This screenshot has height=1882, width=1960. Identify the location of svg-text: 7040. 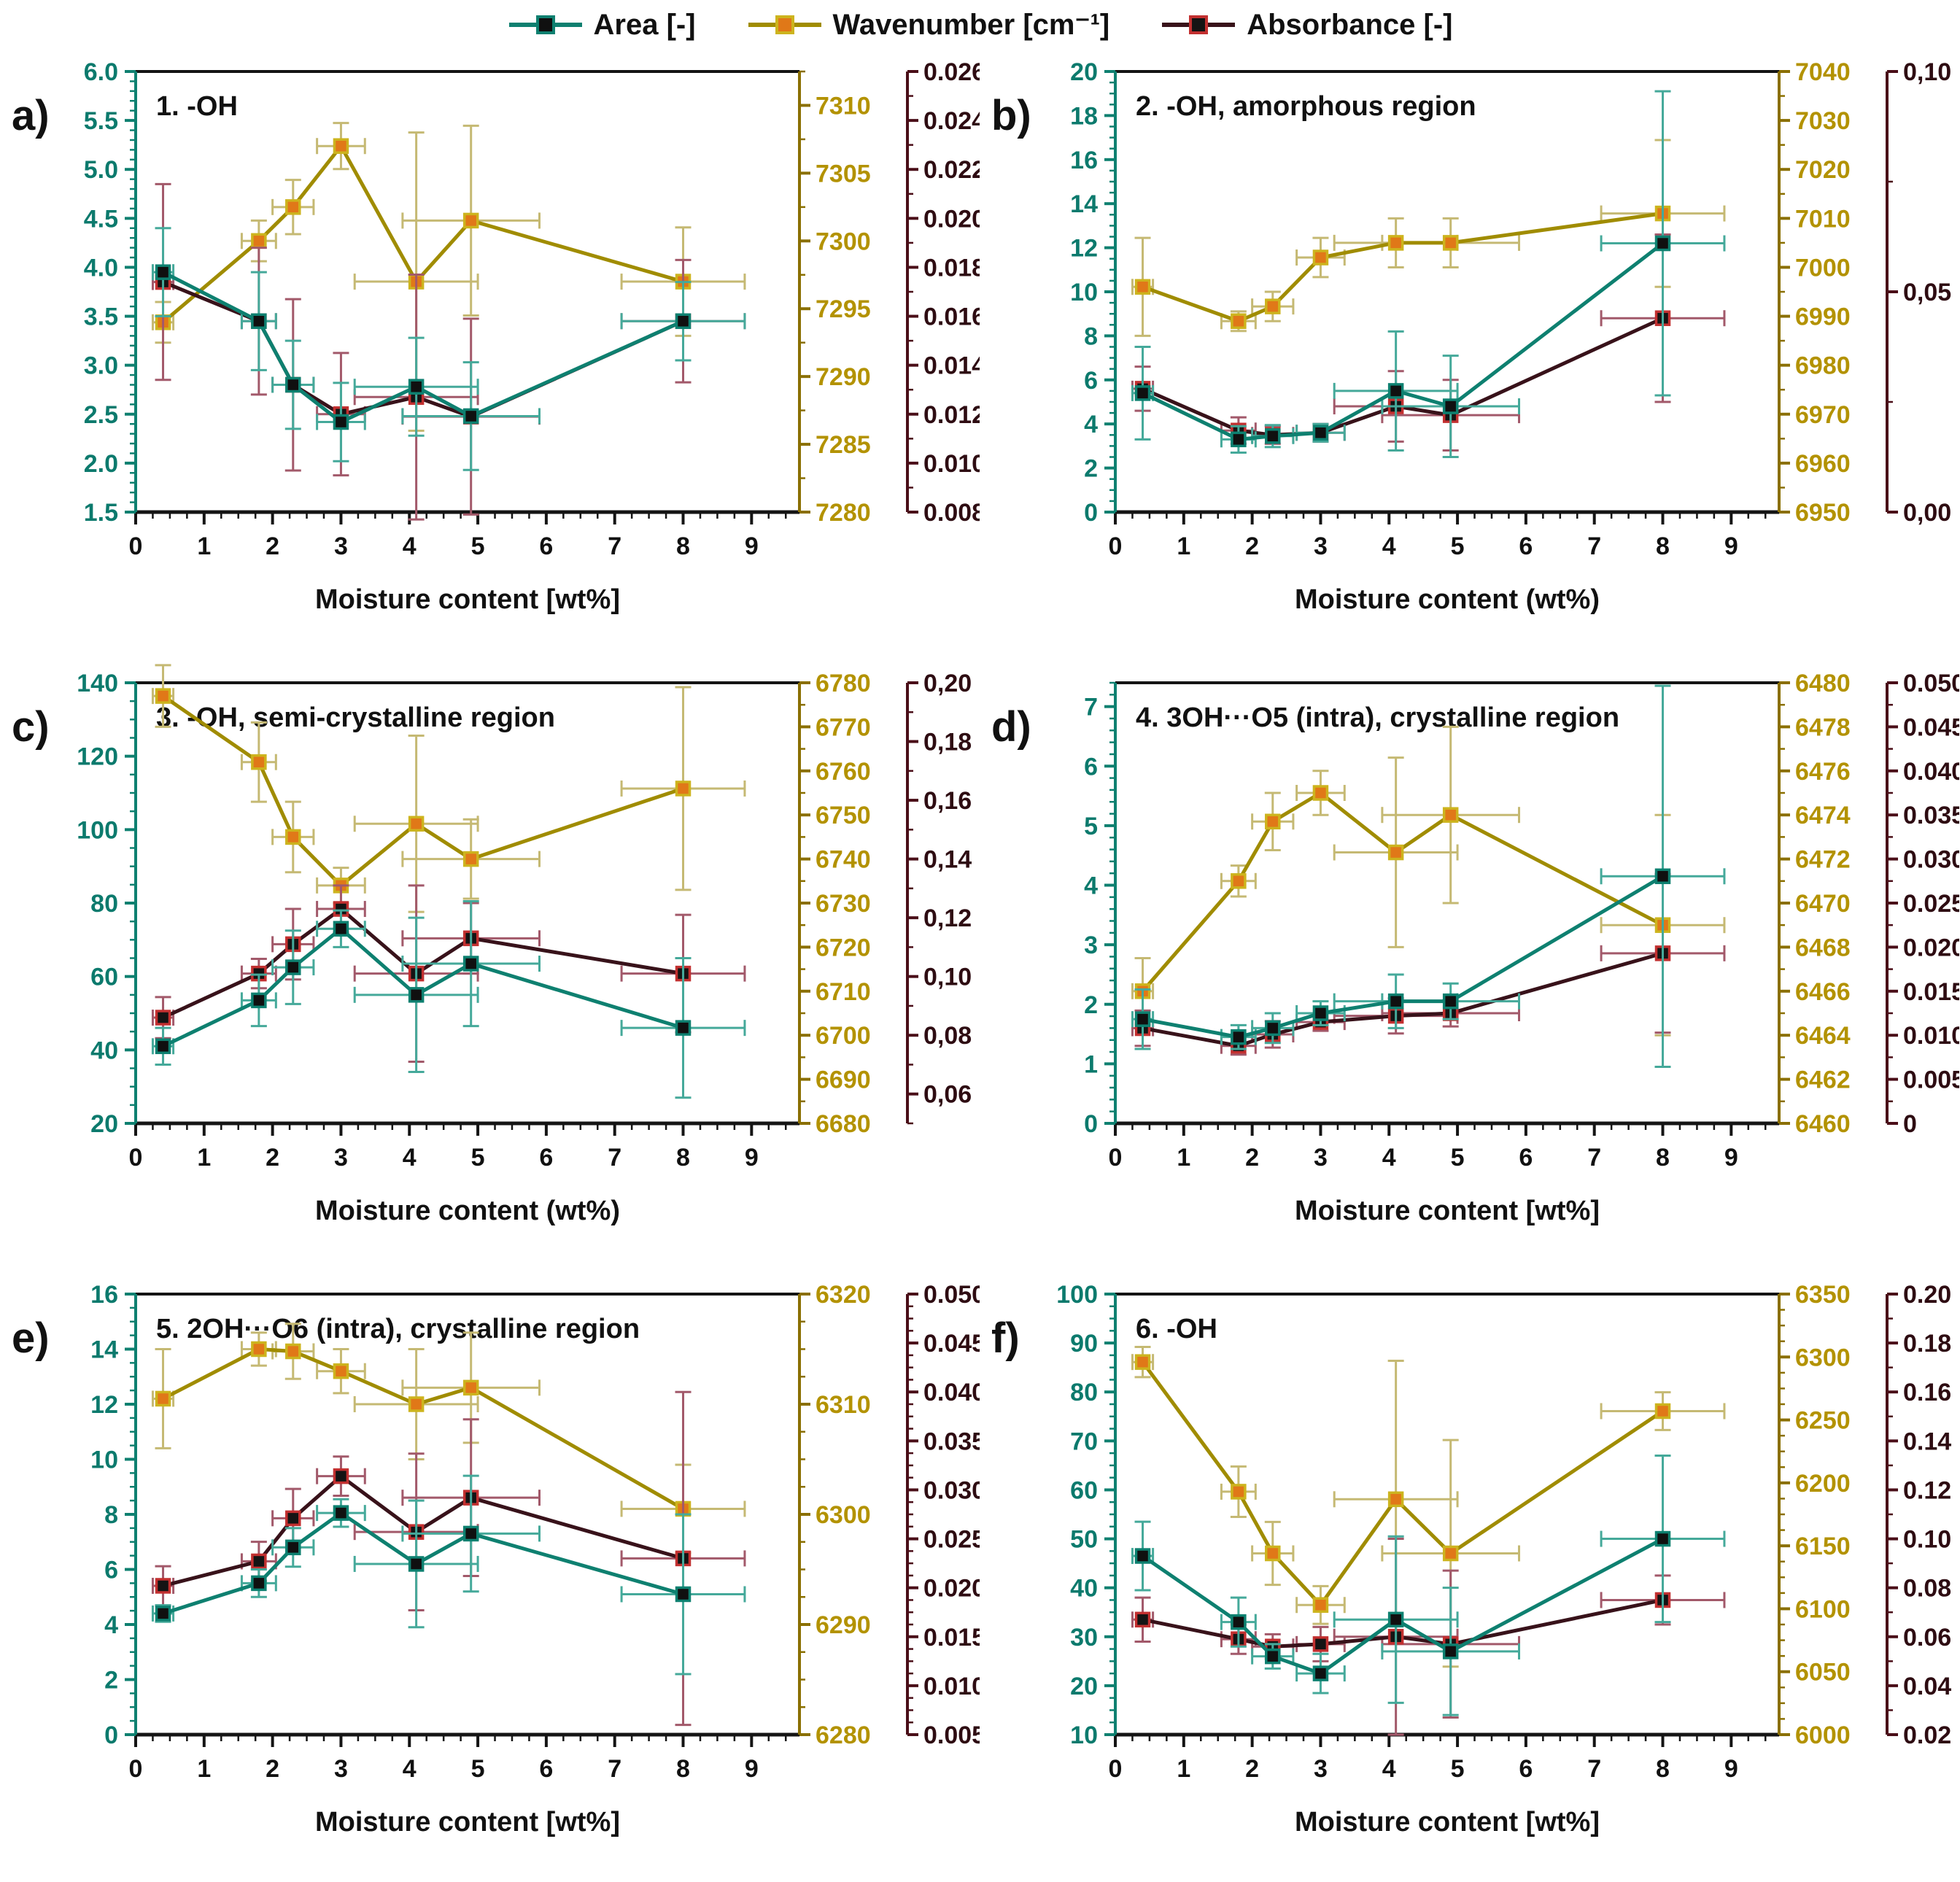
(1823, 72).